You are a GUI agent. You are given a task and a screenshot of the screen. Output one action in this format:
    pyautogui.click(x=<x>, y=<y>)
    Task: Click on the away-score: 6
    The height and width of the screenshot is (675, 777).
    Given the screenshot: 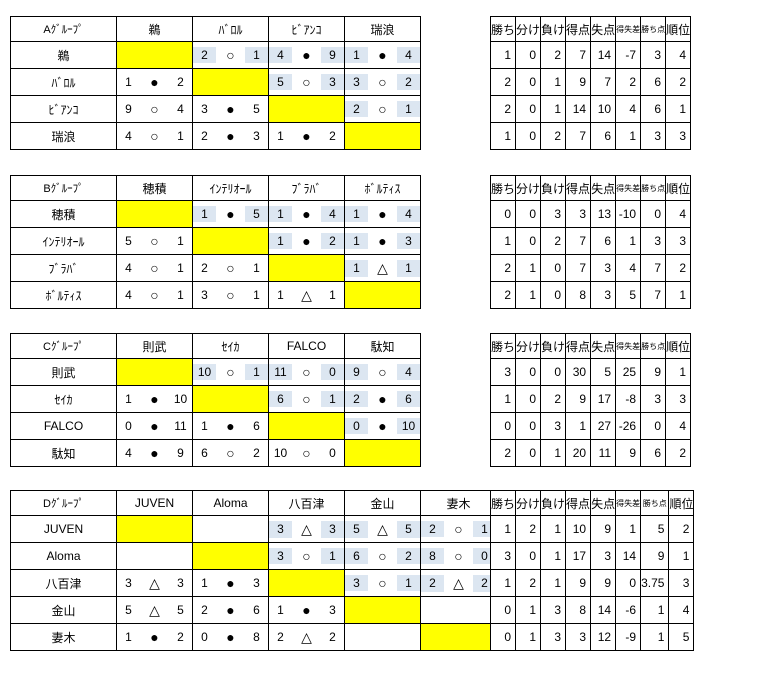 What is the action you would take?
    pyautogui.click(x=256, y=610)
    